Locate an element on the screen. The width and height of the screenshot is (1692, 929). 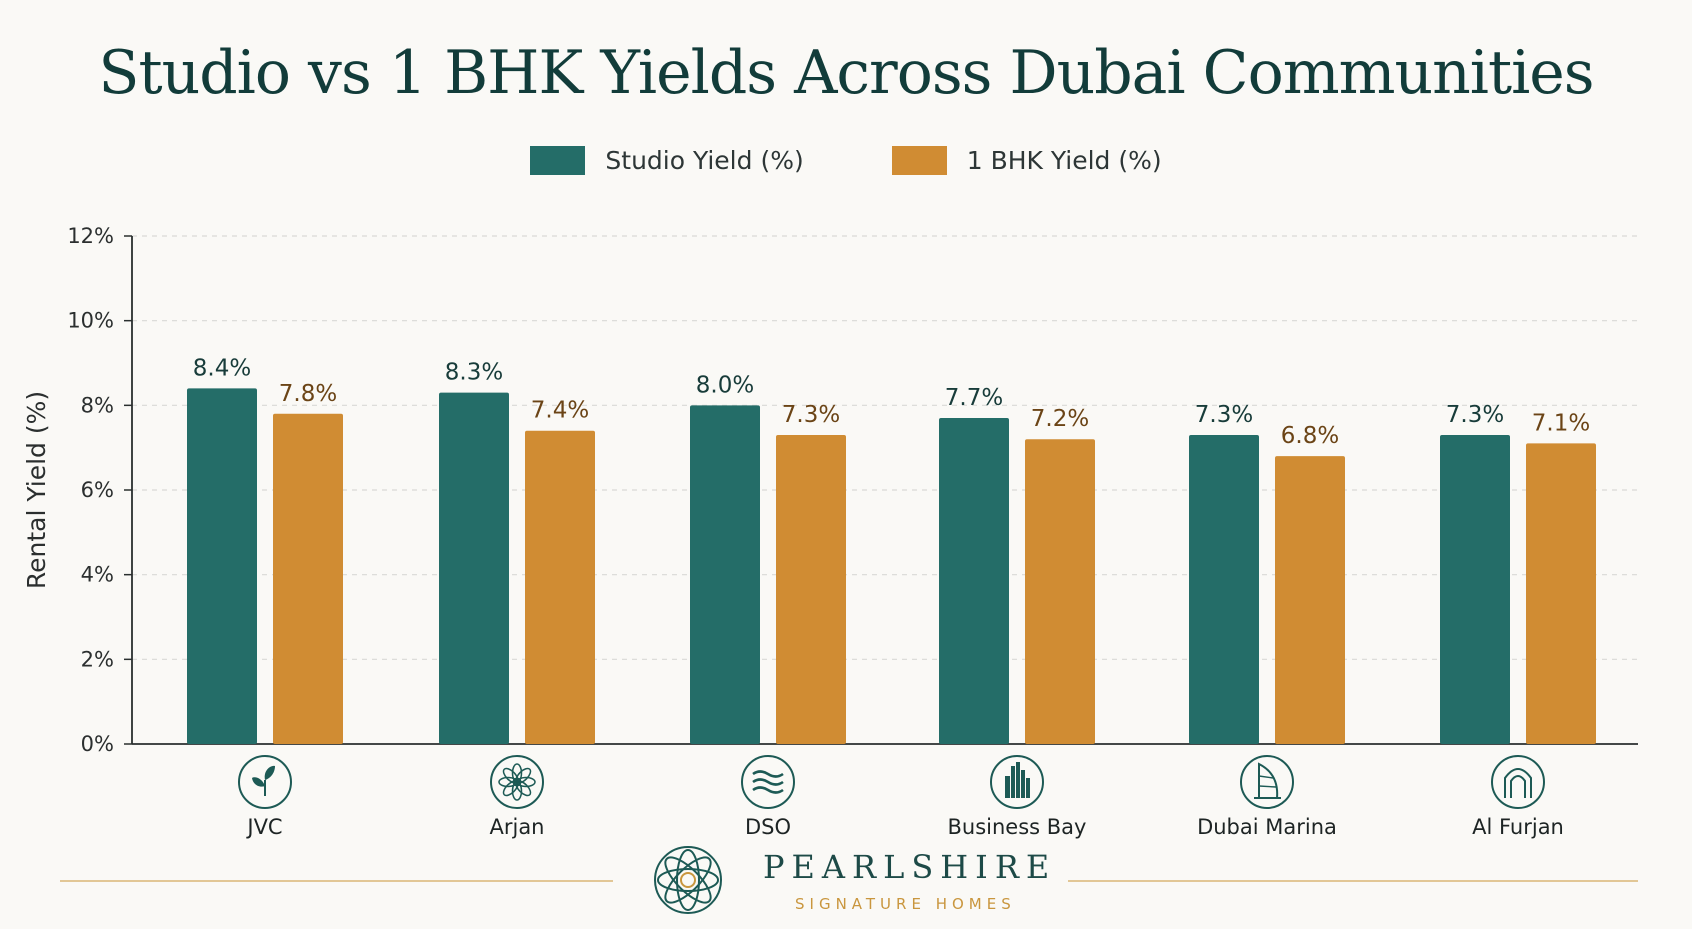
towers-icon is located at coordinates (1017, 782).